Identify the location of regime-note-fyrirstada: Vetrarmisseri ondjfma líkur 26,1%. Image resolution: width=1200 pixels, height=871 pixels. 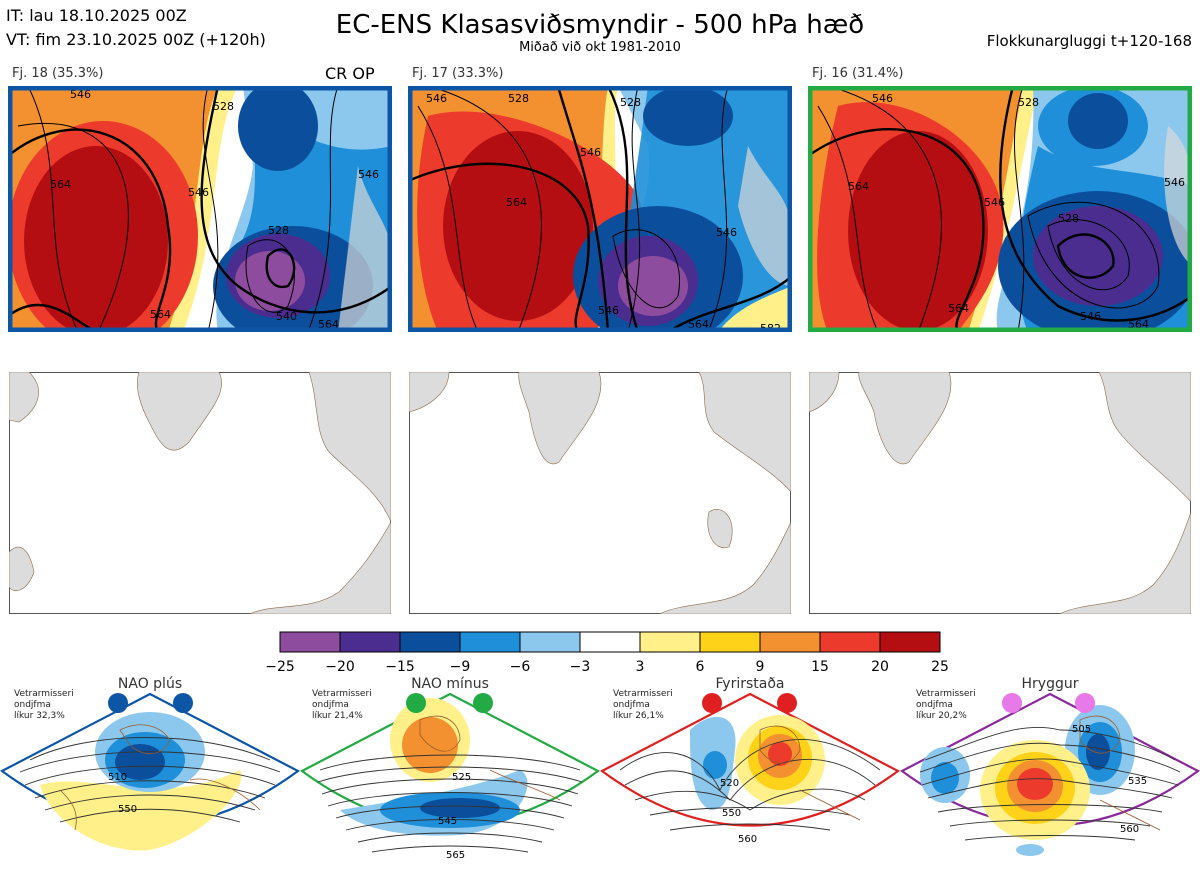
(643, 705).